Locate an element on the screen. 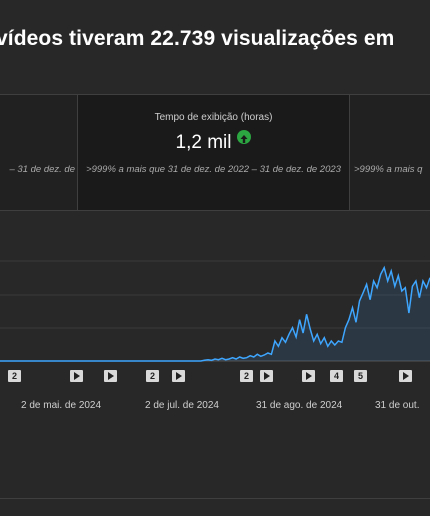  page-headline: vídeos tiveram 22.739 visualizações em is located at coordinates (197, 38).